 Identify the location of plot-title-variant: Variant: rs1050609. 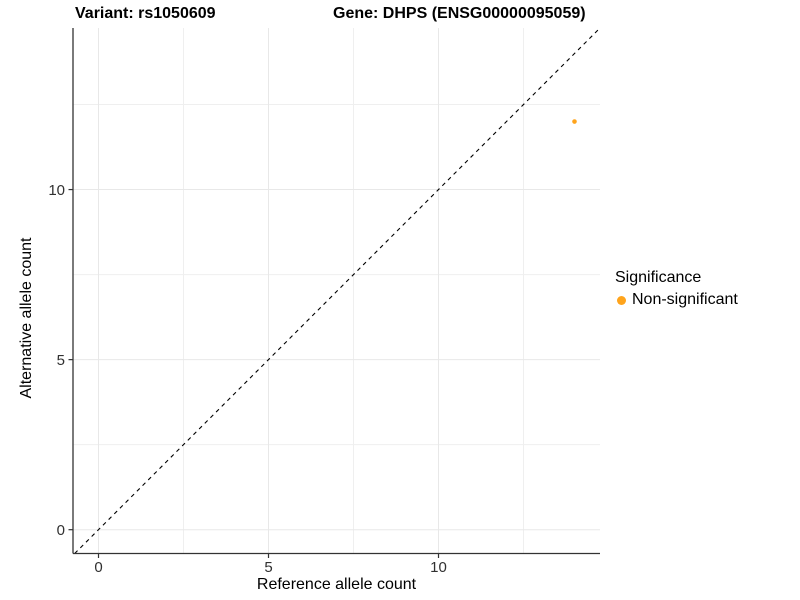
(145, 13).